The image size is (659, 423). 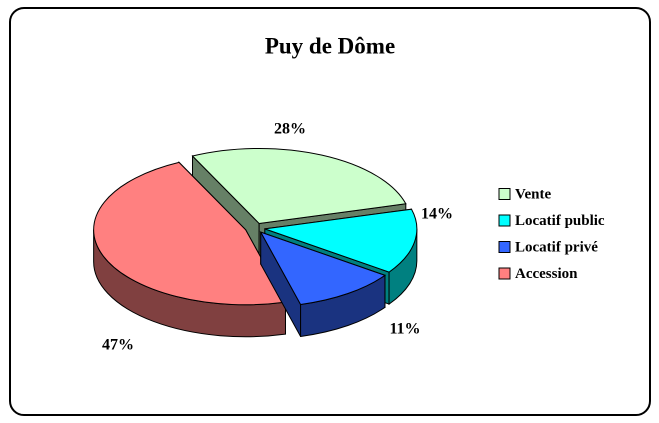 What do you see at coordinates (560, 221) in the screenshot?
I see `legend-label: Locatif public` at bounding box center [560, 221].